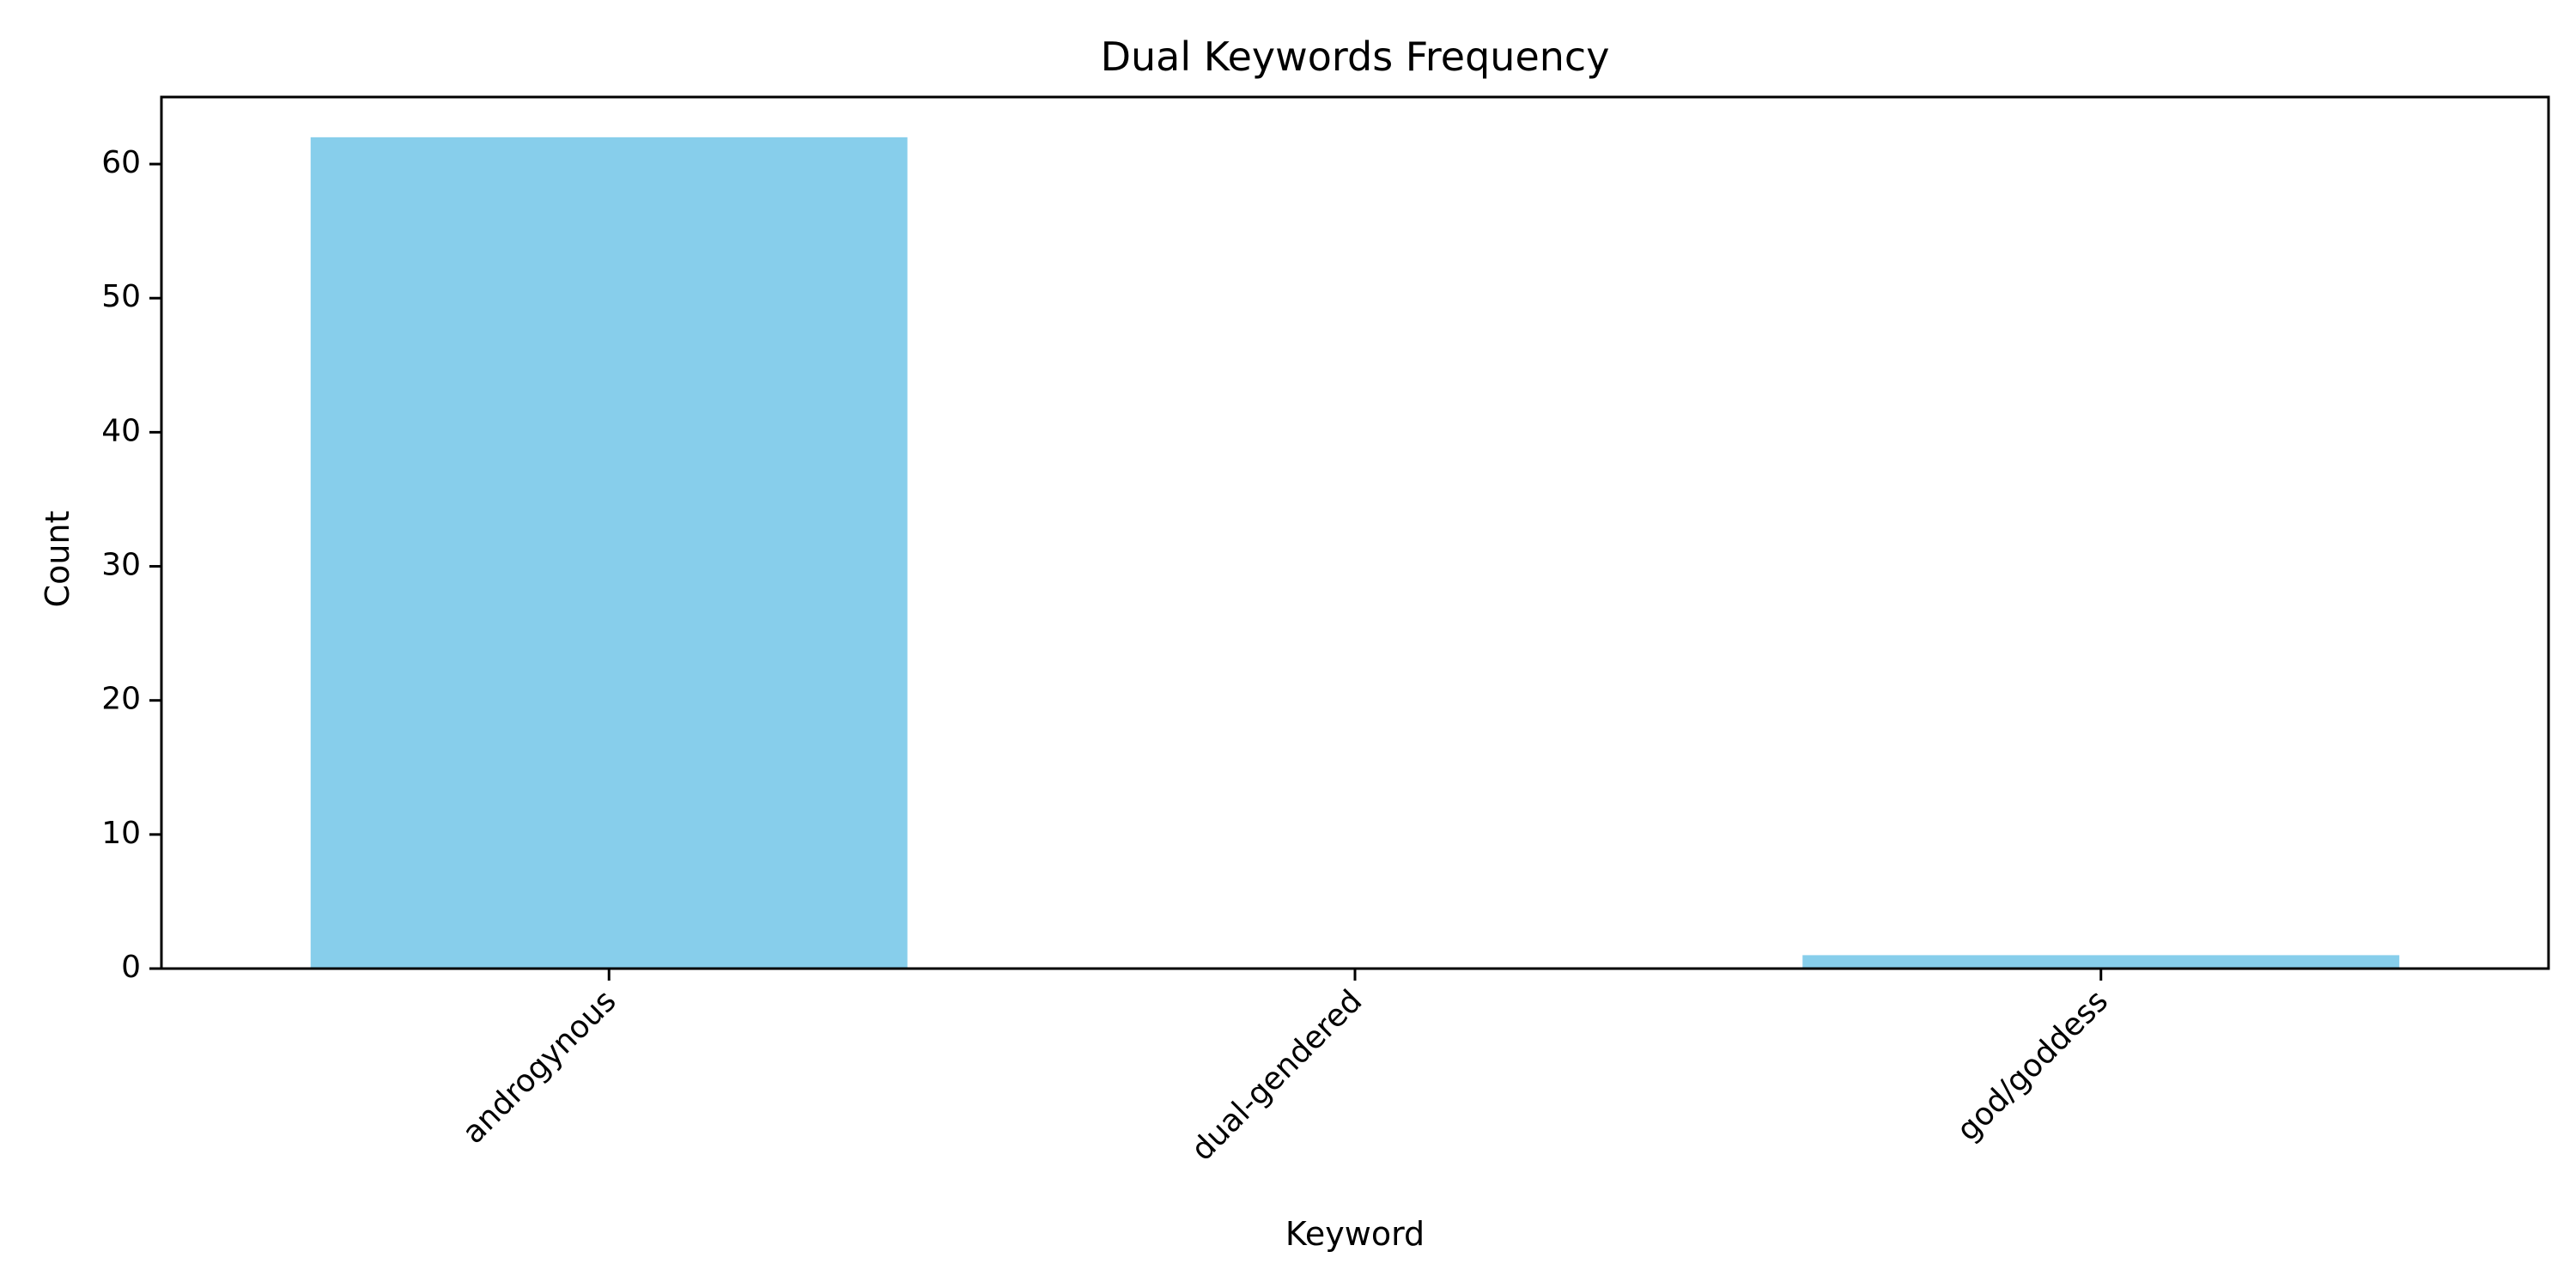  What do you see at coordinates (1356, 56) in the screenshot?
I see `chart-title: Dual Keywords Frequency` at bounding box center [1356, 56].